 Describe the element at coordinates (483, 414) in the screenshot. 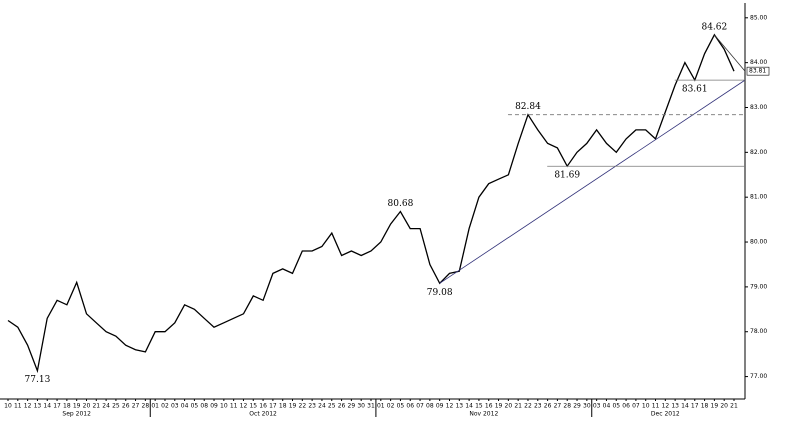

I see `month-label: Nov 2012` at that location.